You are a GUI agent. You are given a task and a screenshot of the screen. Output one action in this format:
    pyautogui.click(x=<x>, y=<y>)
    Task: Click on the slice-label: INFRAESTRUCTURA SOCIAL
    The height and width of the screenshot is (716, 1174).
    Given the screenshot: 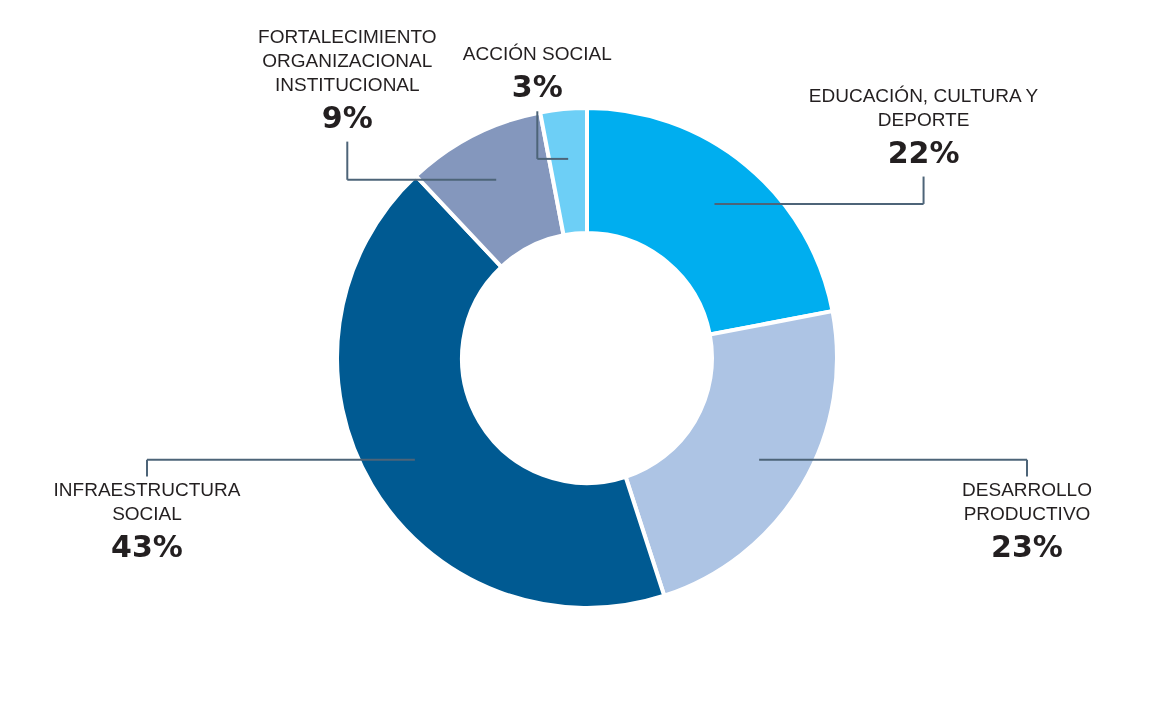 What is the action you would take?
    pyautogui.click(x=147, y=501)
    